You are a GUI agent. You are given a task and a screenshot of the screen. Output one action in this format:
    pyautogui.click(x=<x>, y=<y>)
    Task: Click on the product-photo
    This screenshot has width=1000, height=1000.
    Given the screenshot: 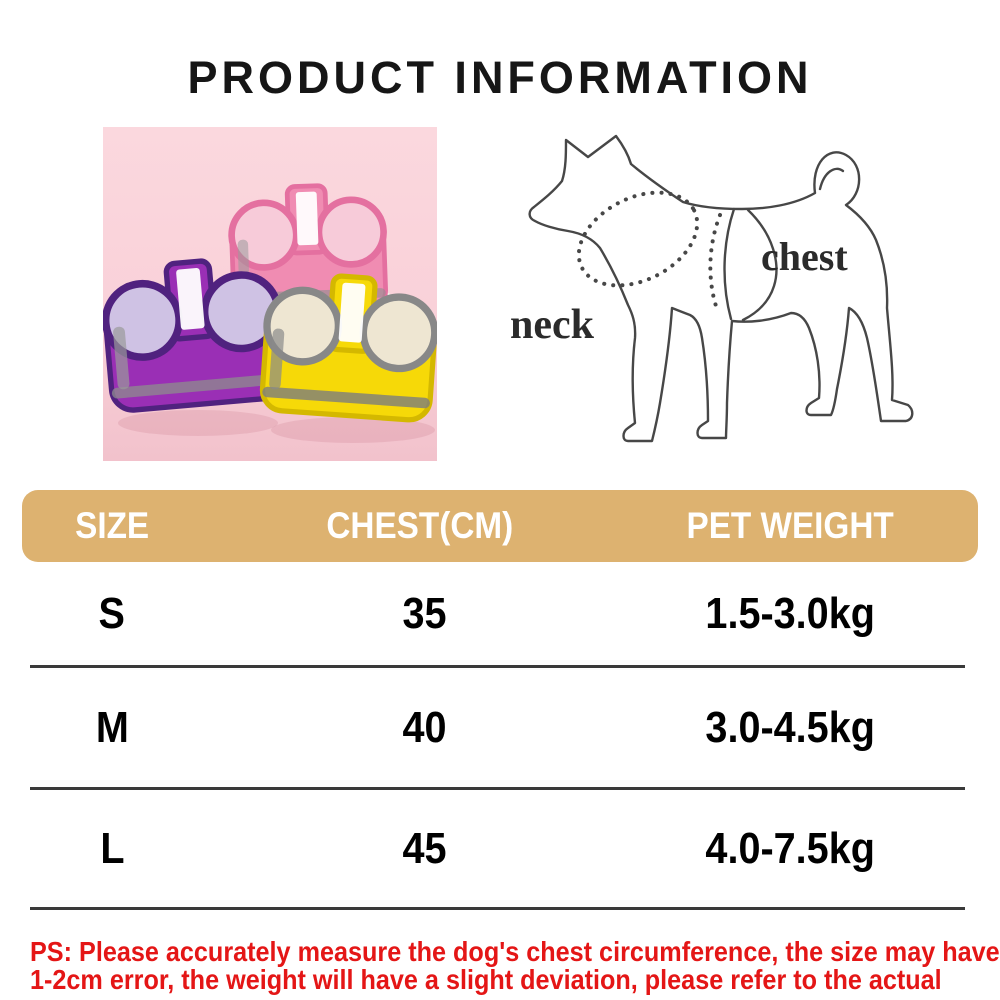 What is the action you would take?
    pyautogui.click(x=270, y=294)
    